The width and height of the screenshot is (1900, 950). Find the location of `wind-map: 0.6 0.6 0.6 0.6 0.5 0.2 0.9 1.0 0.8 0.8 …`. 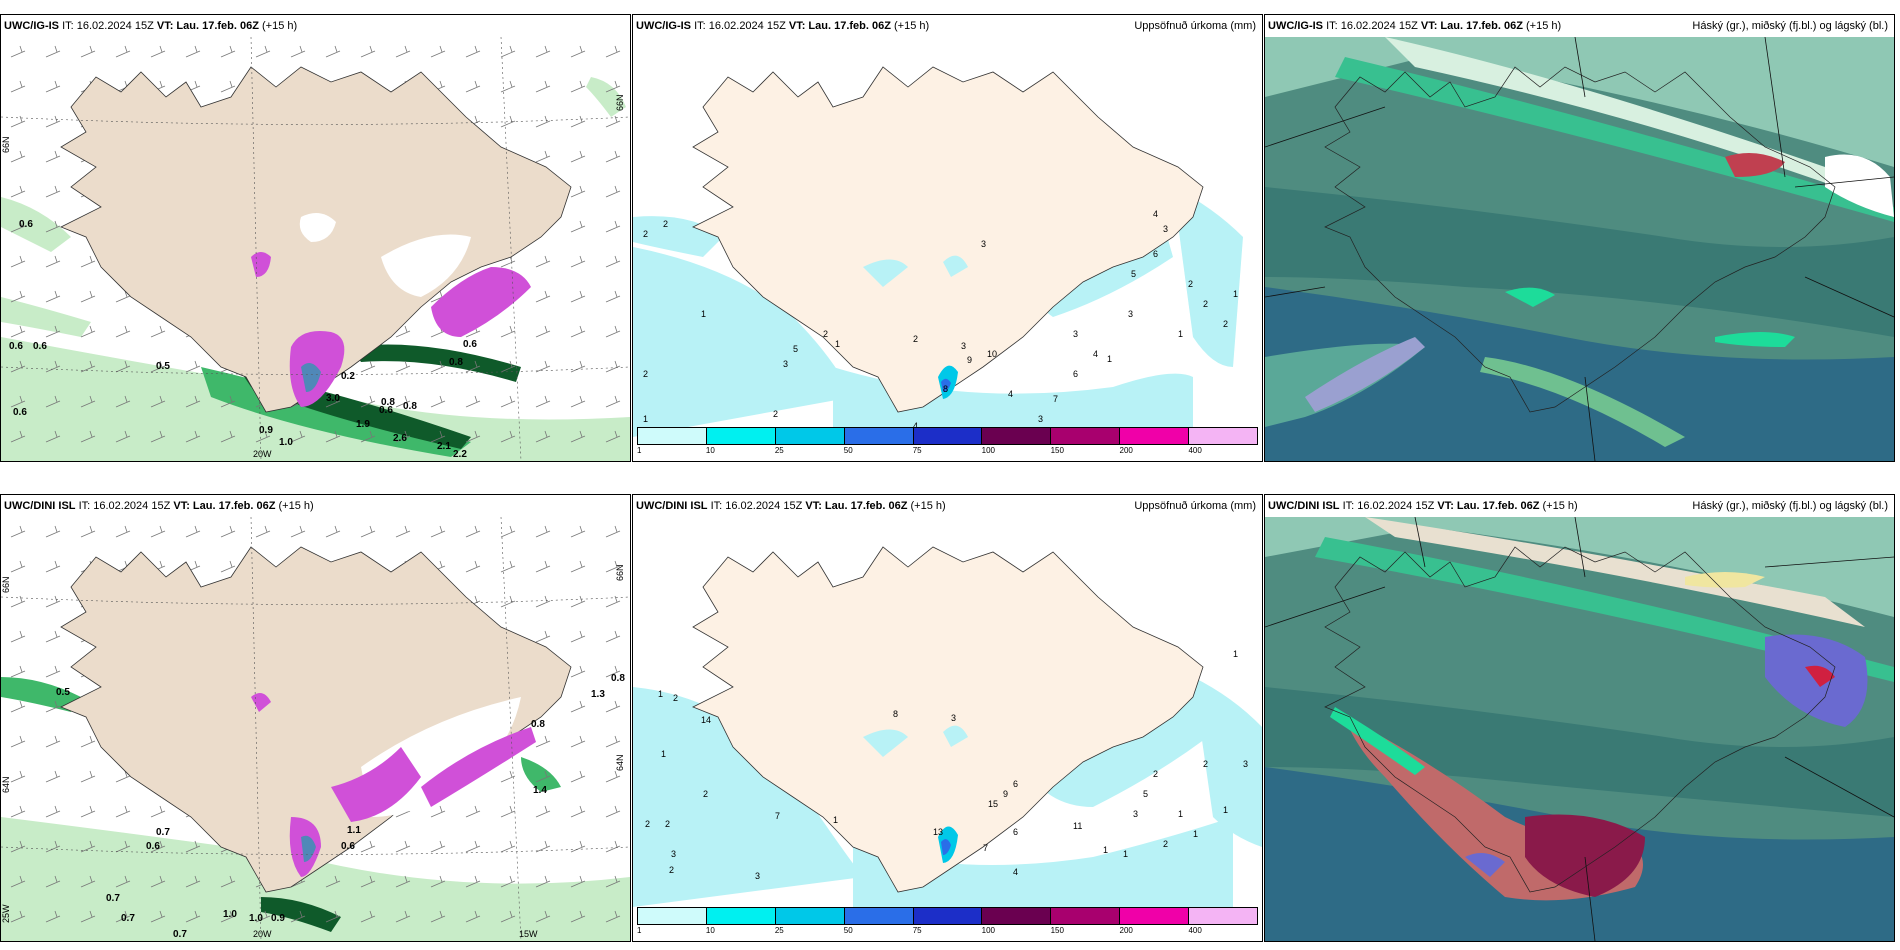

wind-map: 0.6 0.6 0.6 0.6 0.5 0.2 0.9 1.0 0.8 0.8 … is located at coordinates (315, 249).